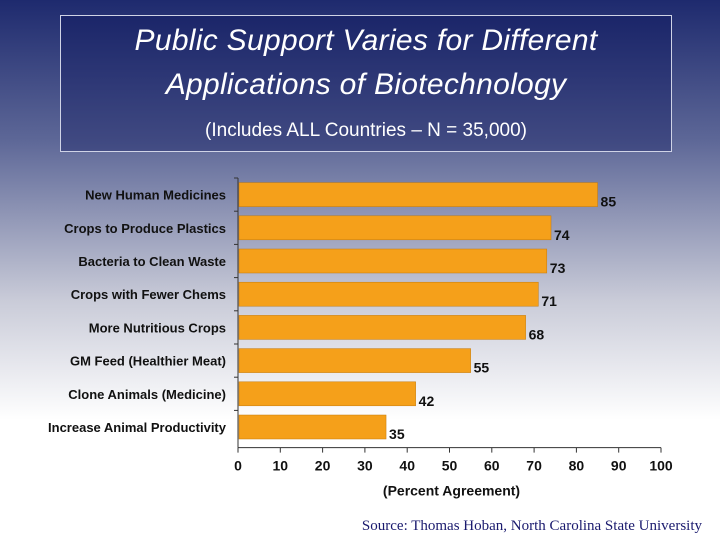  What do you see at coordinates (427, 401) in the screenshot?
I see `value-label: 42` at bounding box center [427, 401].